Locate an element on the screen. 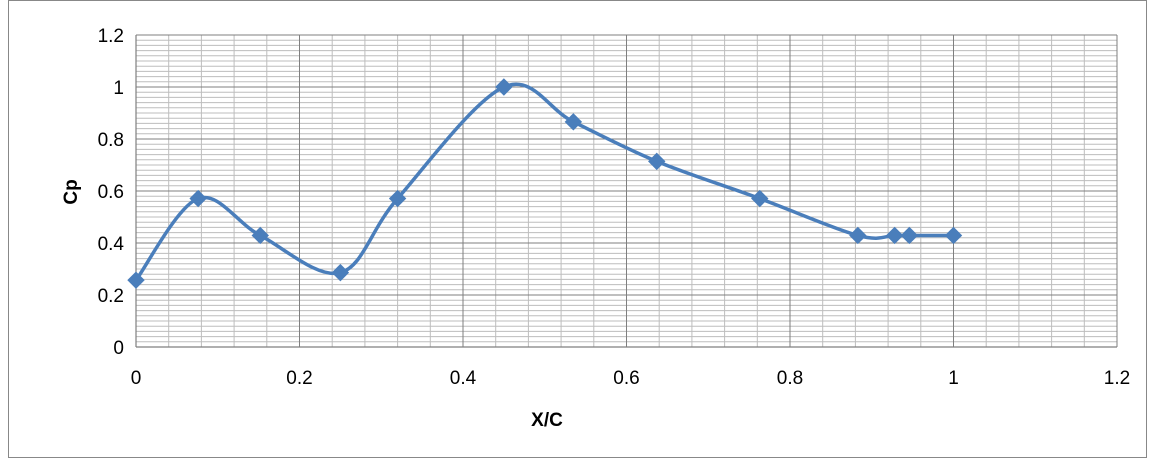  y-tick-label: 0.8 is located at coordinates (111, 140).